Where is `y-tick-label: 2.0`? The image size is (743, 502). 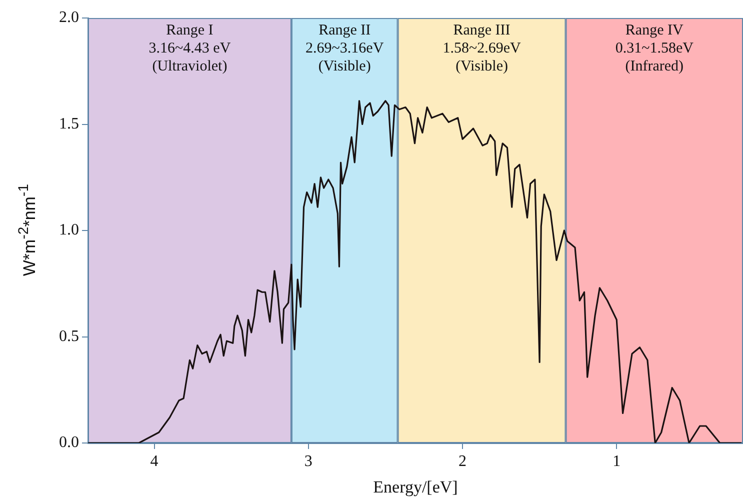 y-tick-label: 2.0 is located at coordinates (69, 17).